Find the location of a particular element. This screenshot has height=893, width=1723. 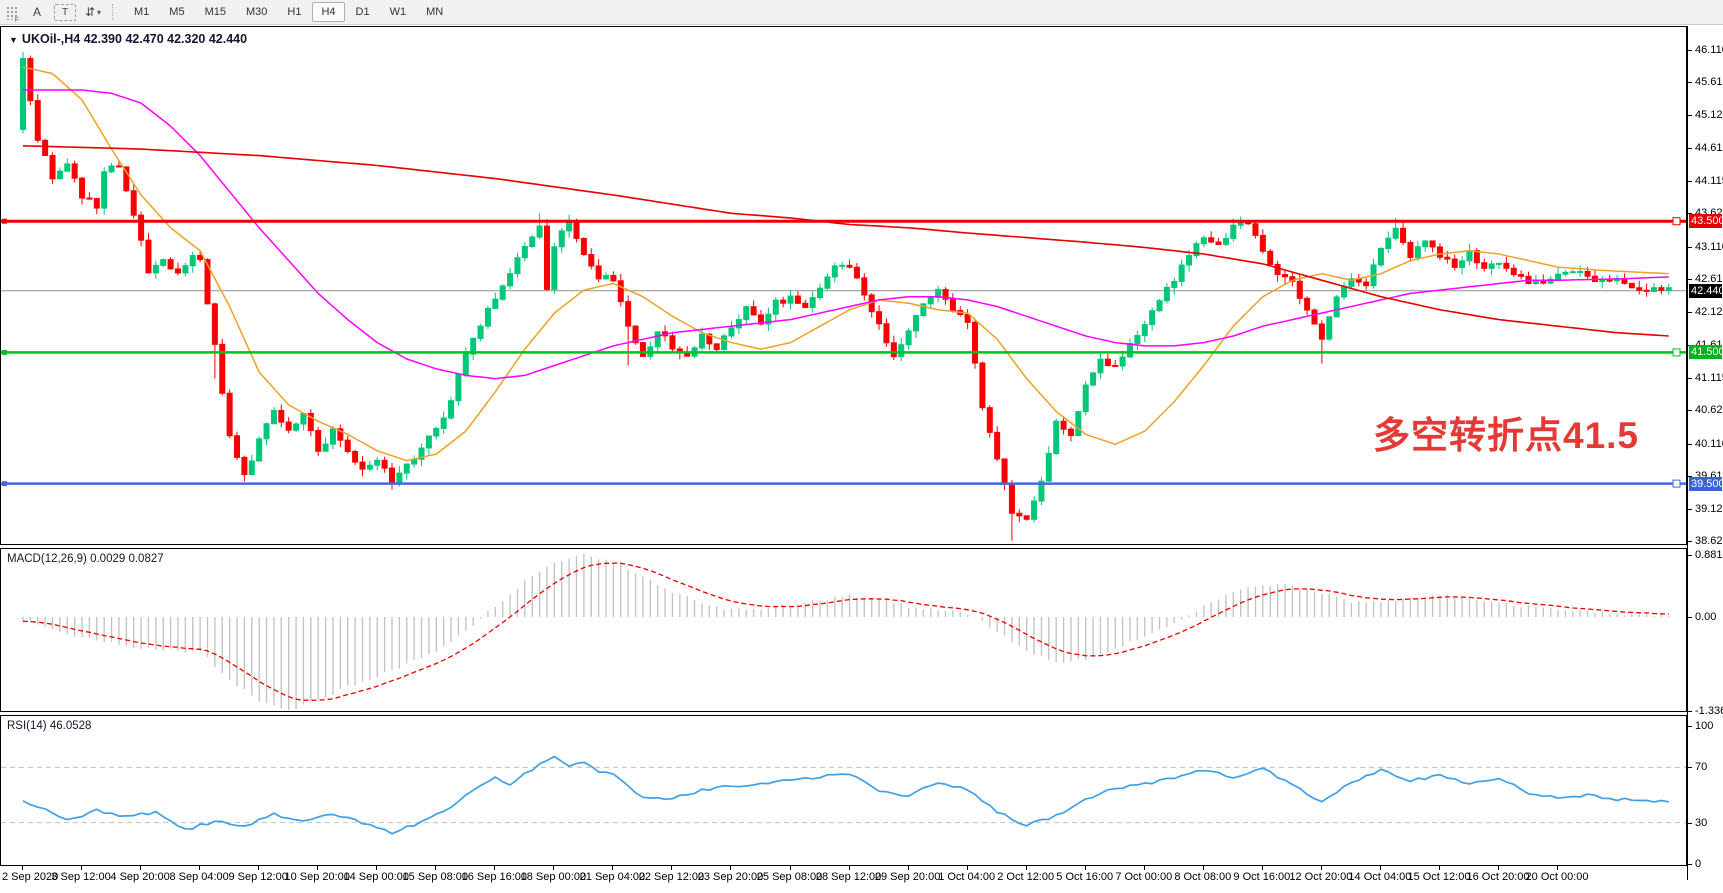

axis-label: 41.115 is located at coordinates (1709, 377).